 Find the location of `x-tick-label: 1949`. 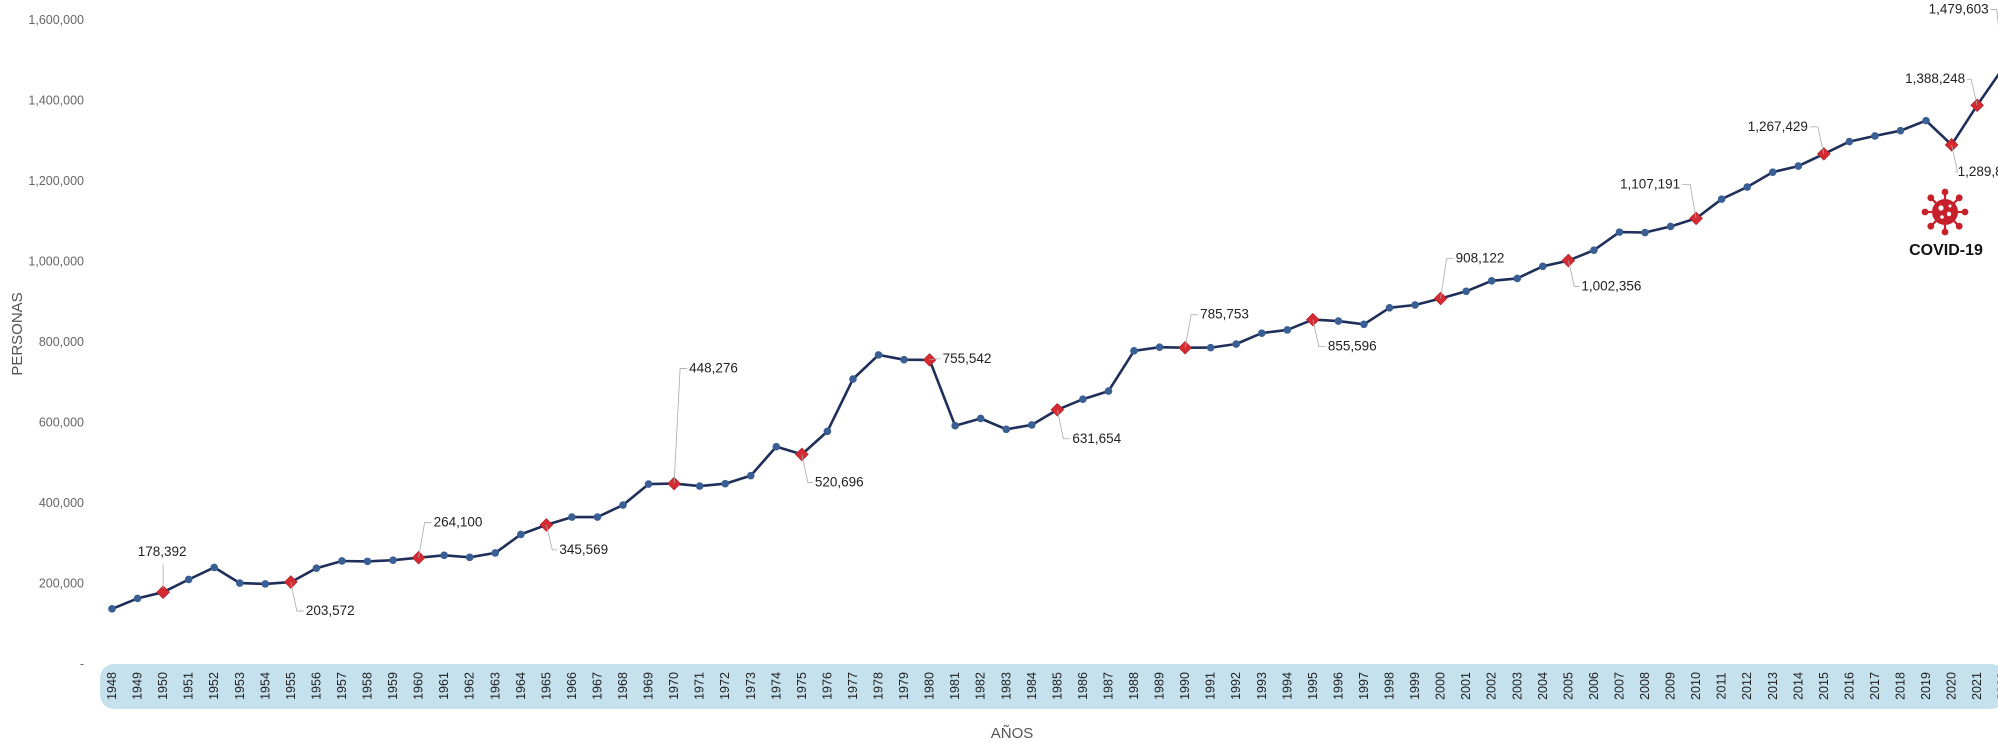

x-tick-label: 1949 is located at coordinates (138, 686).